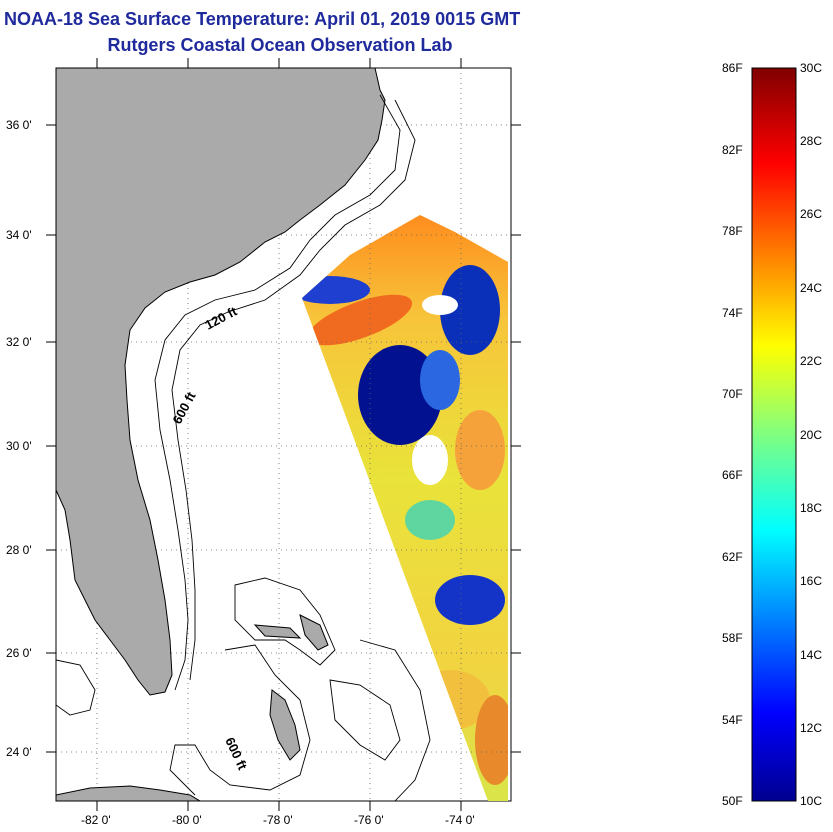 The width and height of the screenshot is (833, 832). I want to click on abaco-island, so click(314, 632).